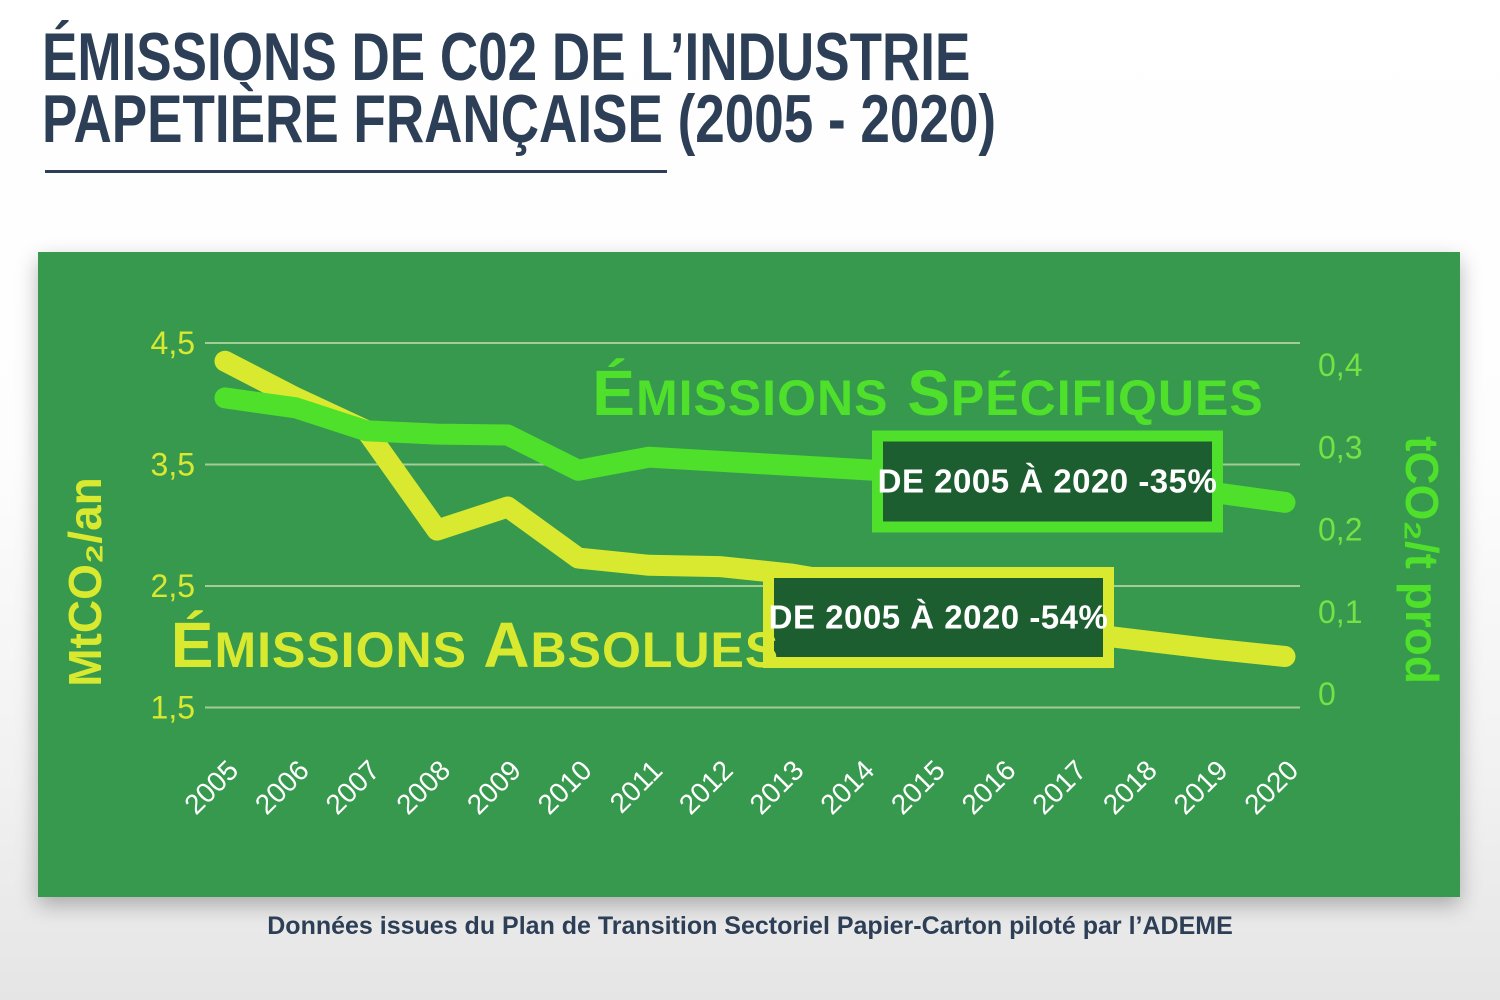 The image size is (1500, 1000). Describe the element at coordinates (1340, 365) in the screenshot. I see `right-axis-tick: 0,4` at that location.